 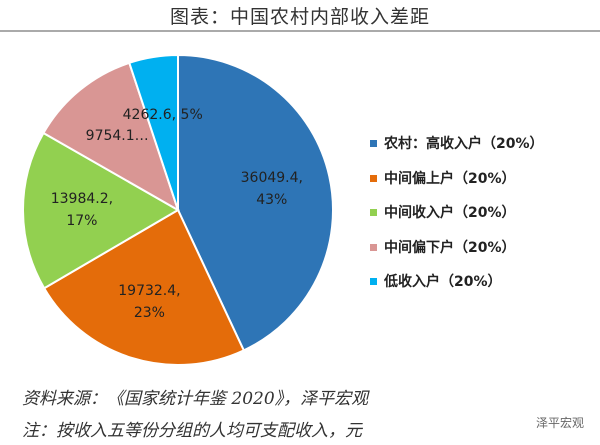 I want to click on legend-label: 低收入户（20%）, so click(x=443, y=282).